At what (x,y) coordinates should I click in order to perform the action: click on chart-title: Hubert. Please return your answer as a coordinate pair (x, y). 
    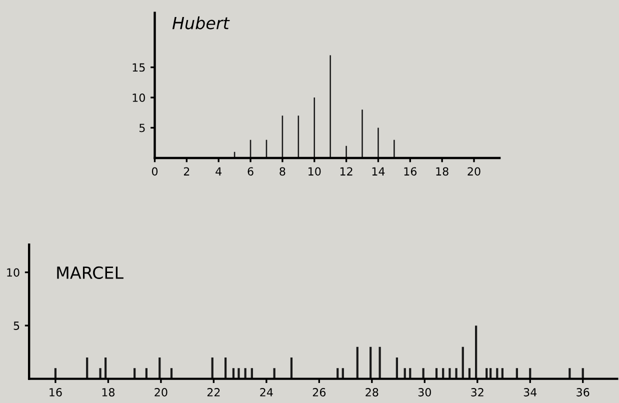
    Looking at the image, I should click on (201, 23).